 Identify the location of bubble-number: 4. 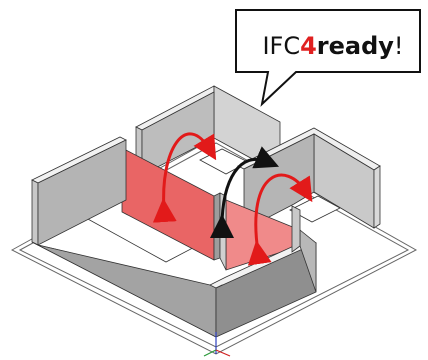
(308, 46).